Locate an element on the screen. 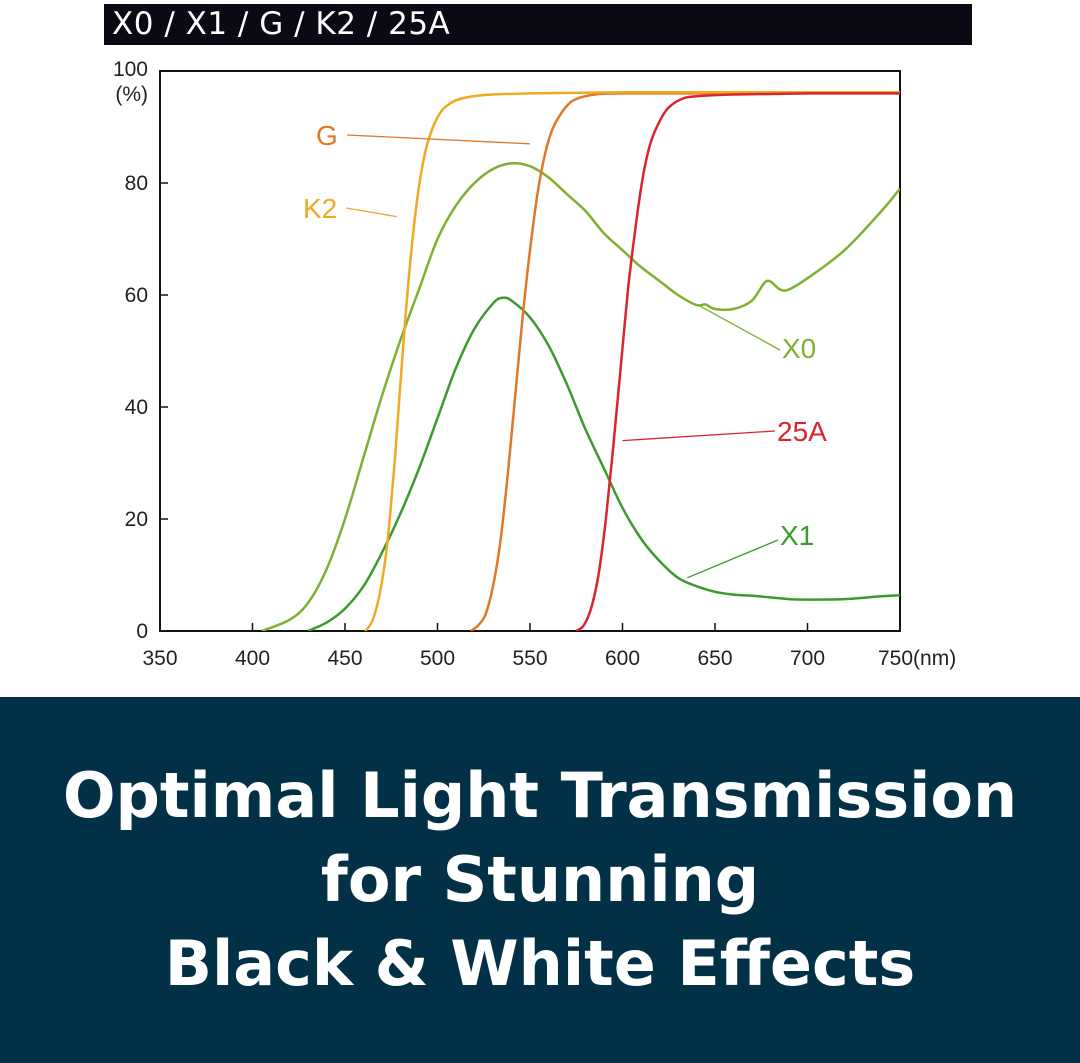 This screenshot has width=1080, height=1063. x-tick-label: 600 is located at coordinates (622, 658).